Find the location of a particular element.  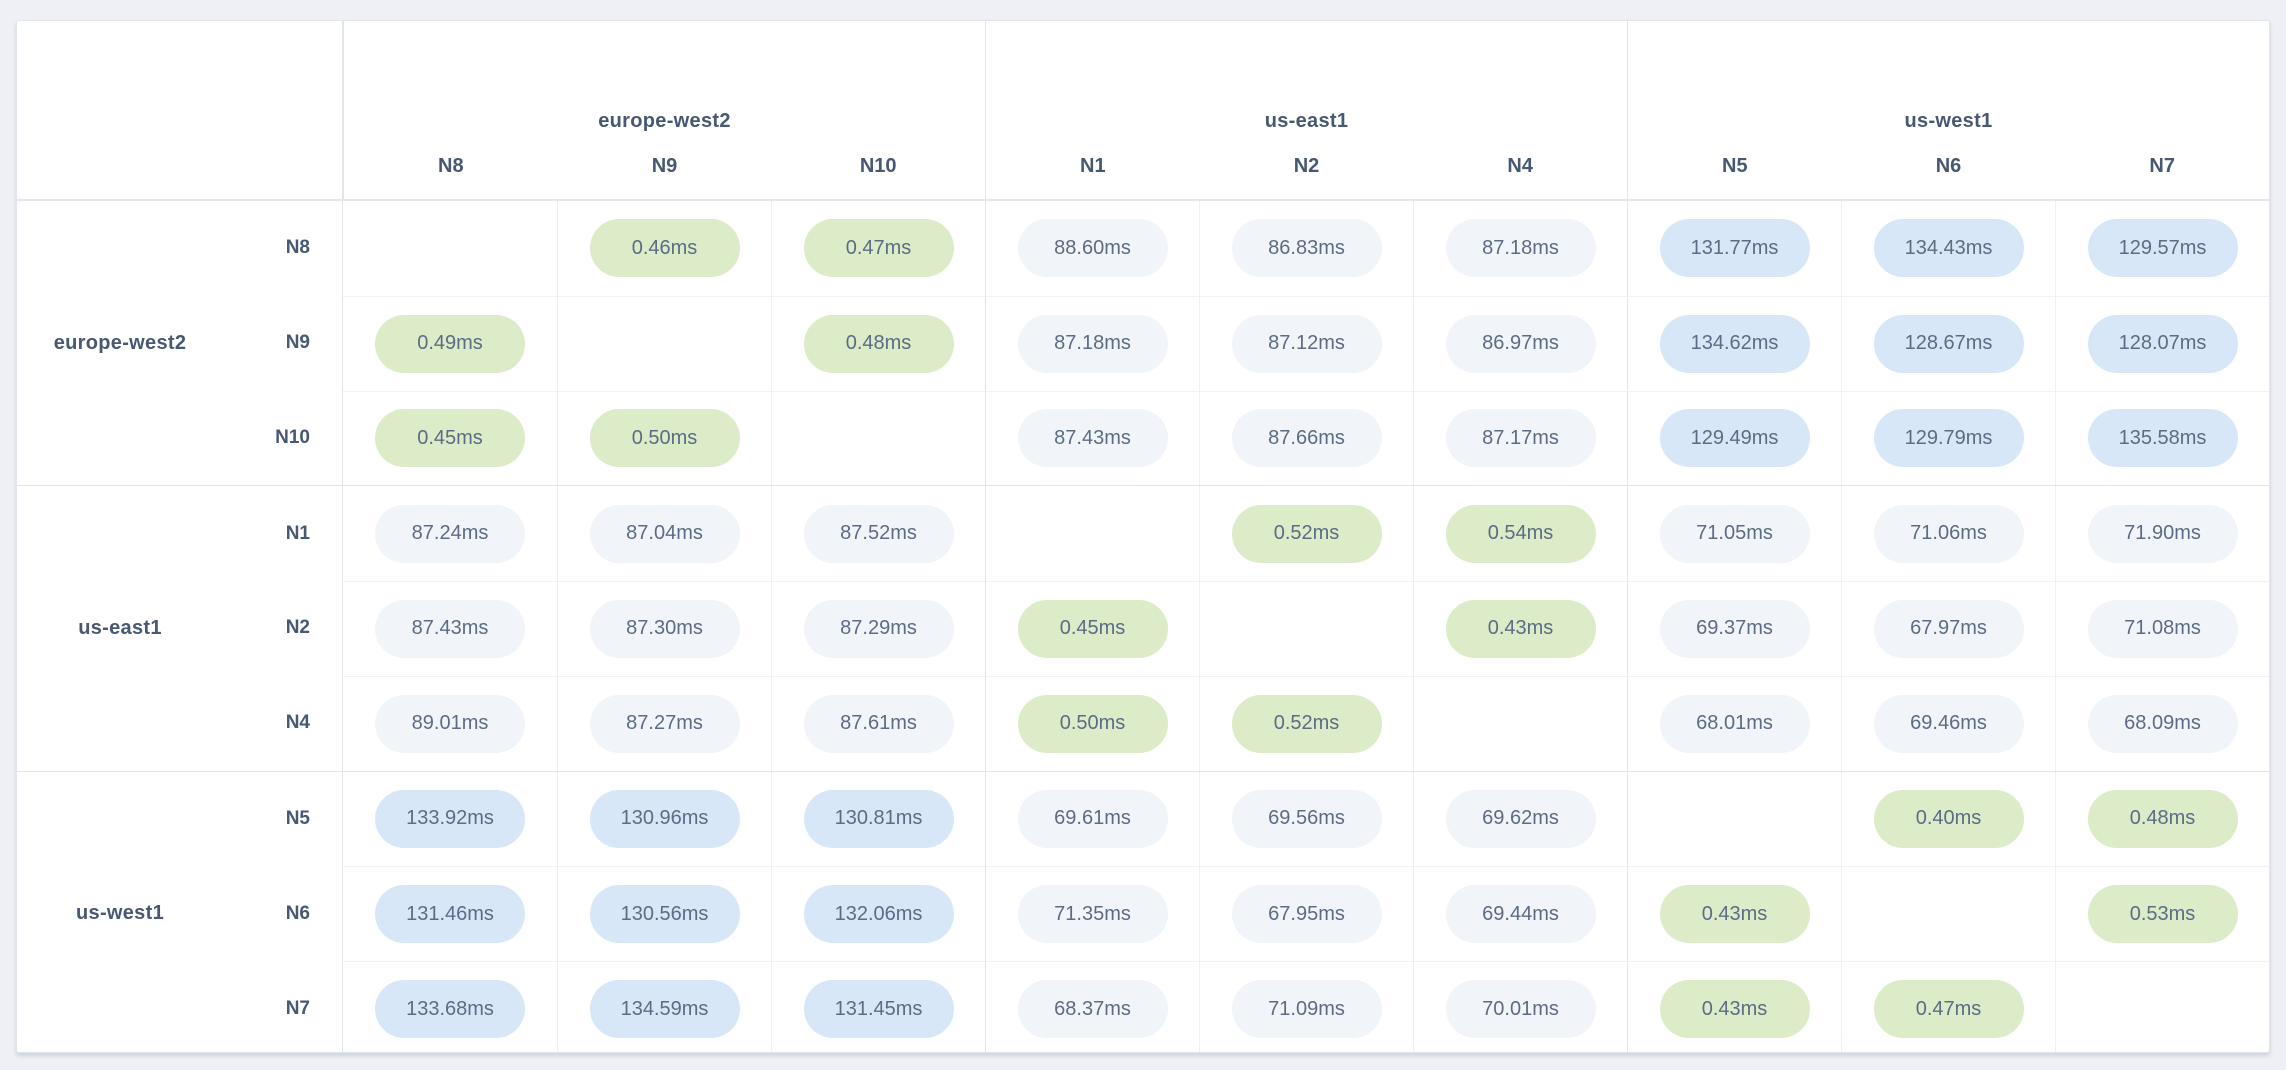

latency-pill-N7-N1: 68.37ms is located at coordinates (1092, 1009).